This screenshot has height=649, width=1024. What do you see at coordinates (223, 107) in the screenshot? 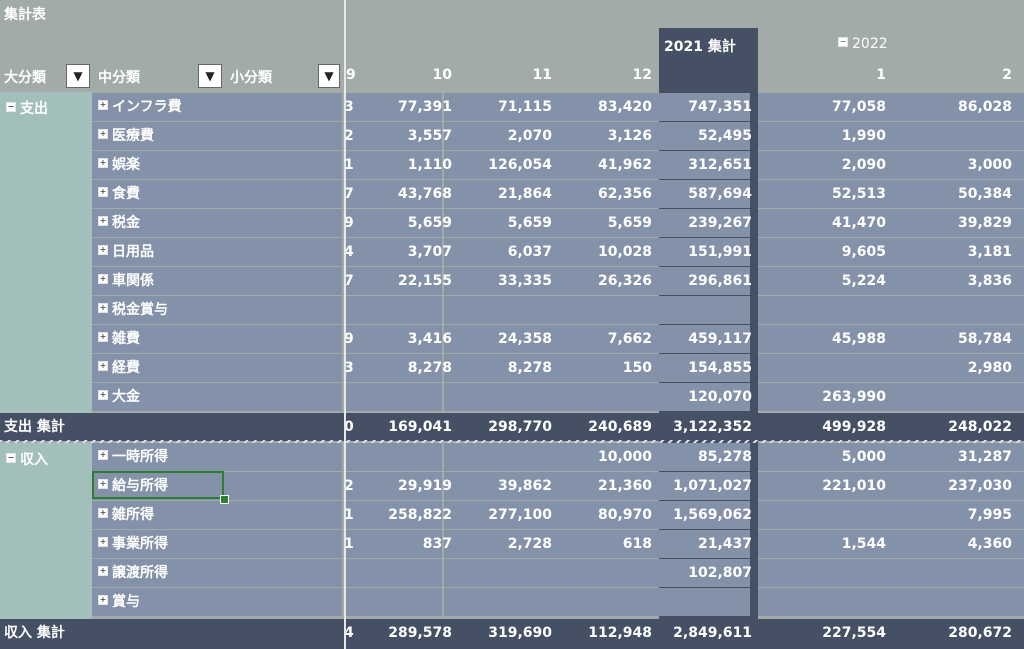
I see `row-label-cell: + インフラ費` at bounding box center [223, 107].